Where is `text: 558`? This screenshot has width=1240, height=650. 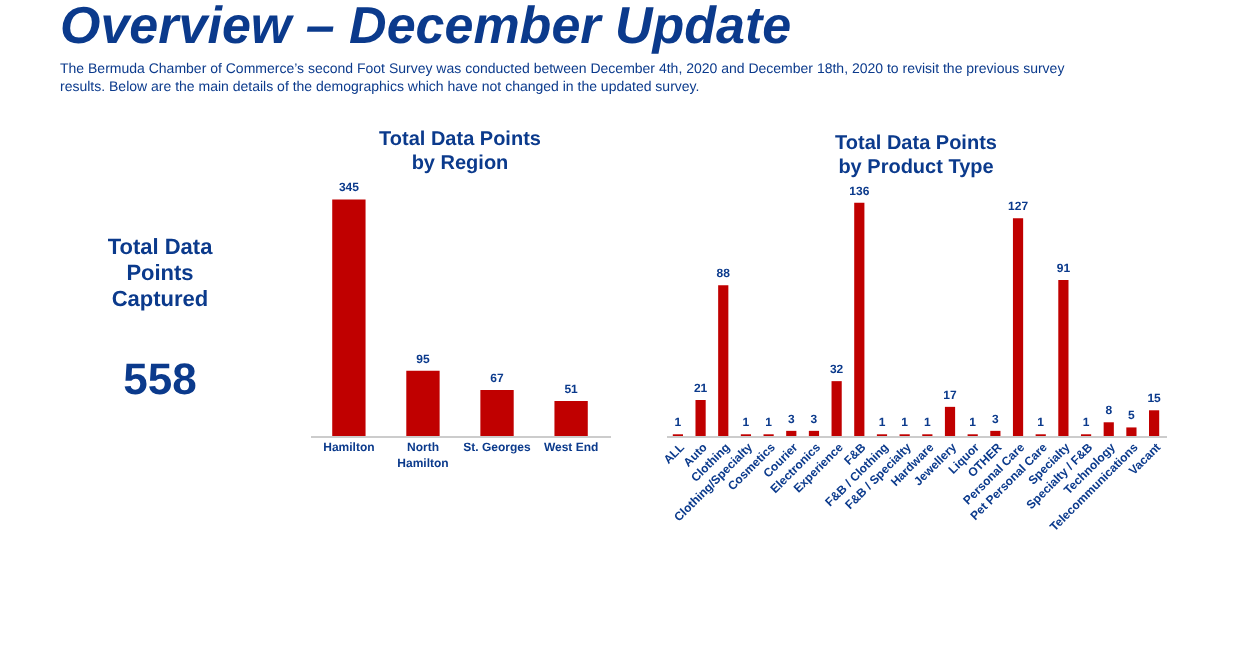
text: 558 is located at coordinates (160, 379).